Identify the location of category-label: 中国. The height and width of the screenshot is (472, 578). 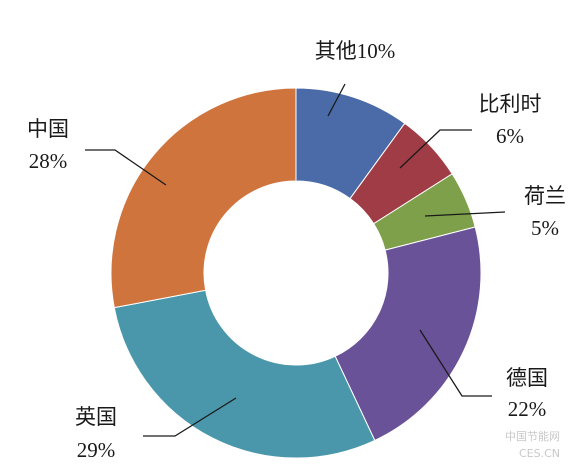
(48, 129).